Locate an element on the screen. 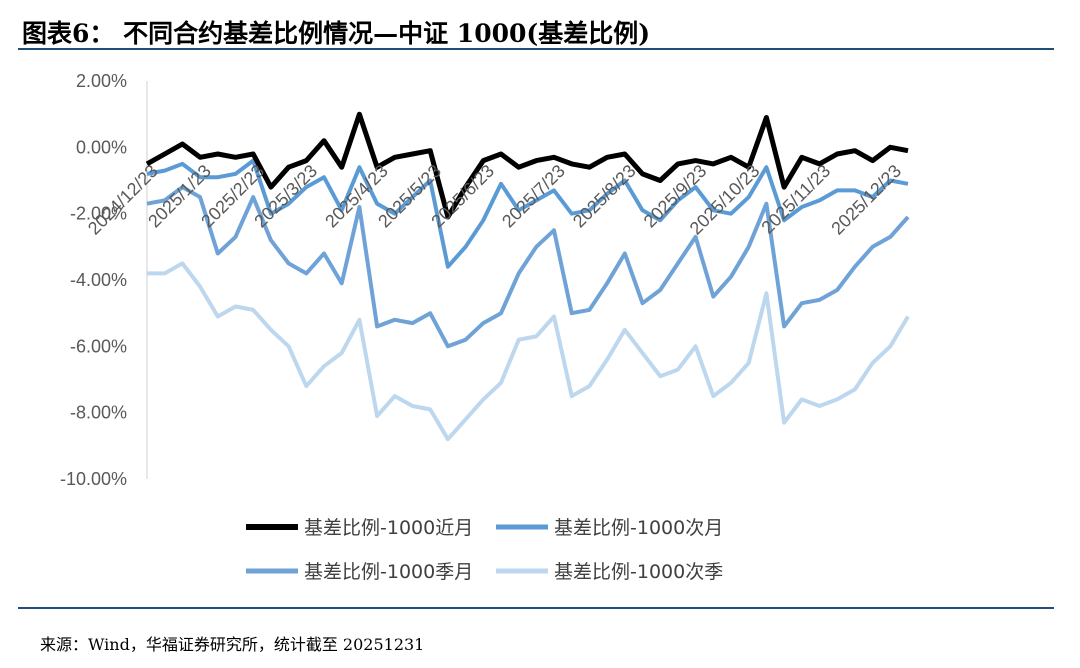  x-tick-label: 2025/12/23 is located at coordinates (866, 200).